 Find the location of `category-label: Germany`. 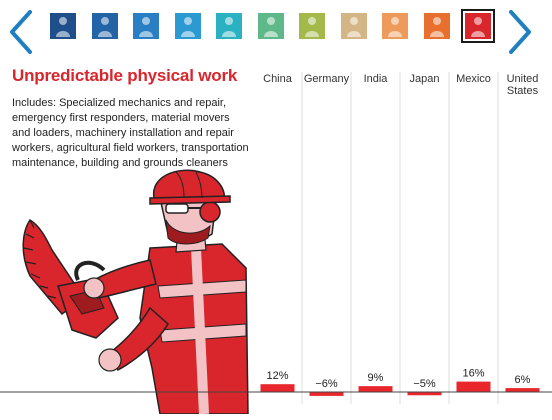

category-label: Germany is located at coordinates (327, 79).